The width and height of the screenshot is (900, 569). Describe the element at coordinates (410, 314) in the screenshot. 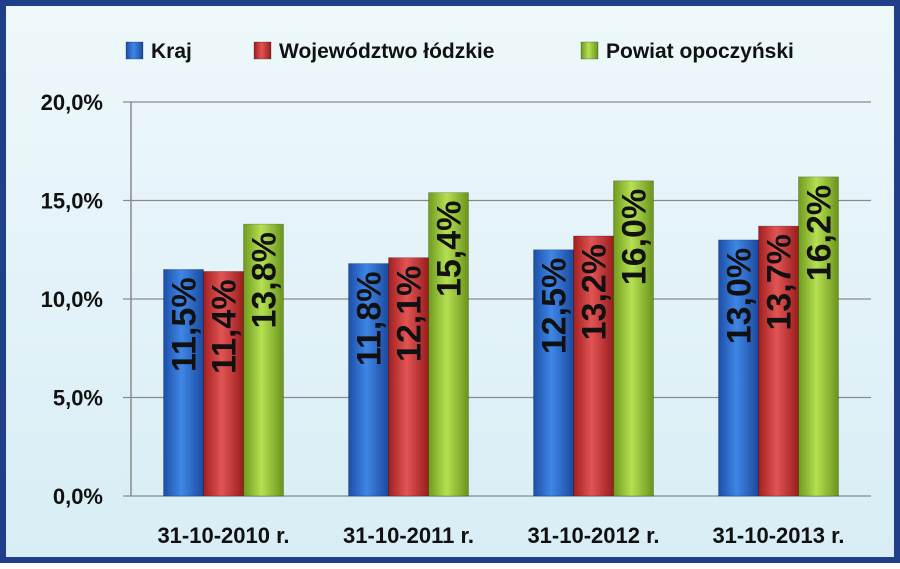

I see `data-label: 12,1%` at that location.